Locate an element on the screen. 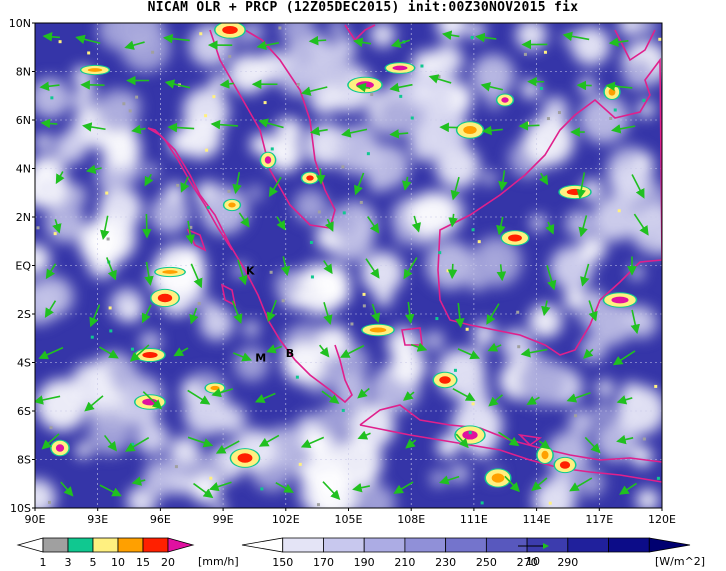 This screenshot has height=571, width=726. precip-tick-label: 5 is located at coordinates (93, 562).